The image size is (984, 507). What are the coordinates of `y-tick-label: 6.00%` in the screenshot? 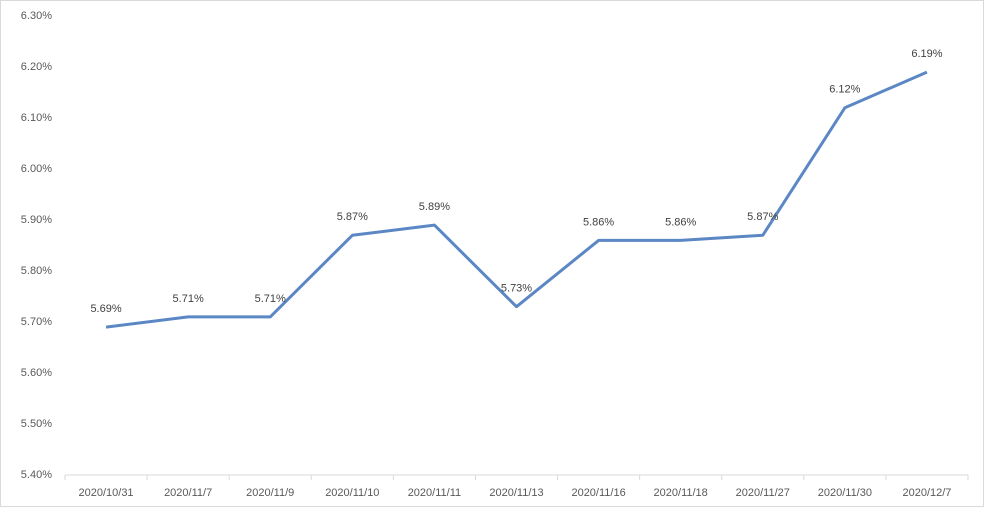 It's located at (36, 169).